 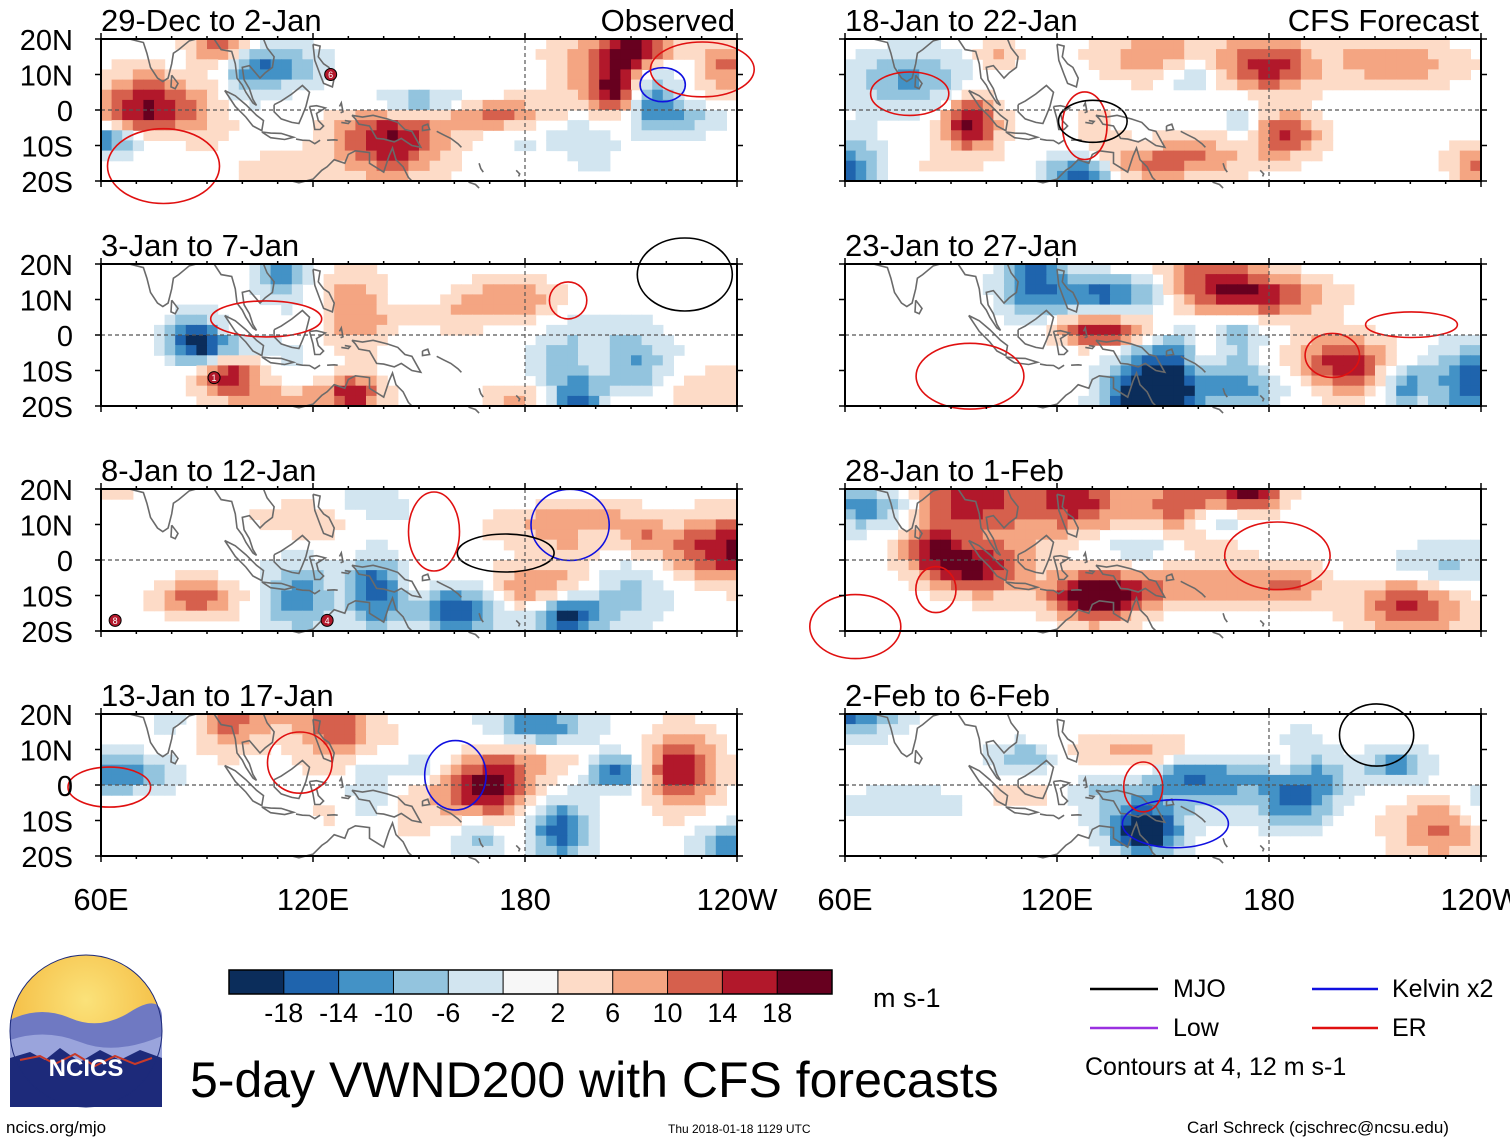 What do you see at coordinates (244, 785) in the screenshot?
I see `coastline` at bounding box center [244, 785].